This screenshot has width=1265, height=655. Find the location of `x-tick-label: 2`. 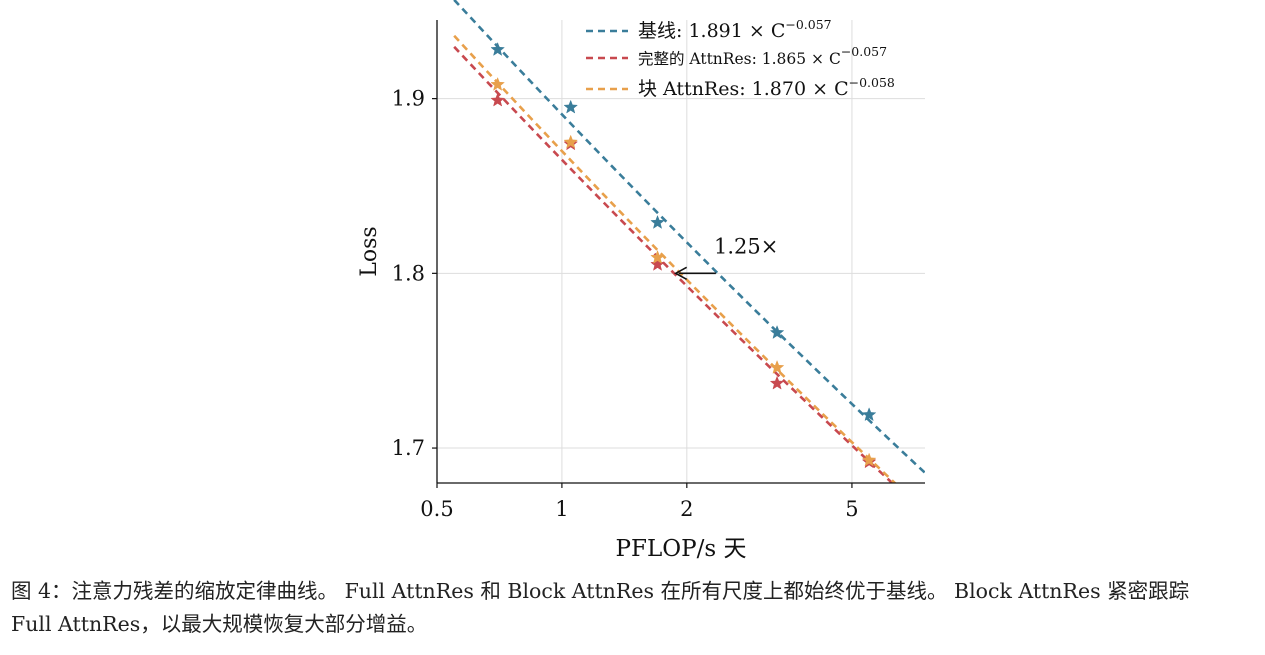

x-tick-label: 2 is located at coordinates (686, 509).